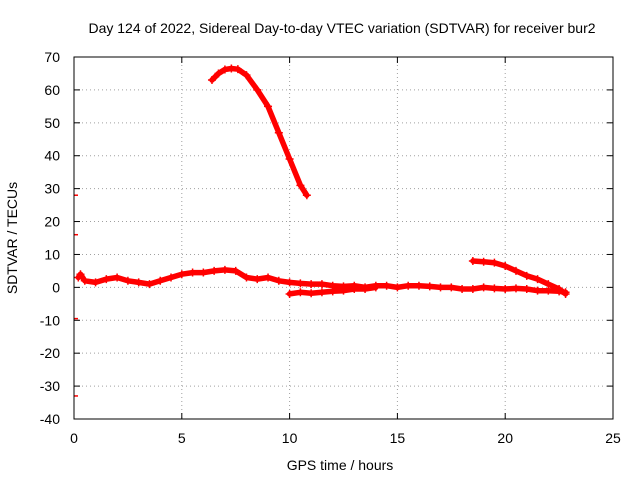 This screenshot has width=640, height=480. I want to click on x-tick-label: 15, so click(398, 438).